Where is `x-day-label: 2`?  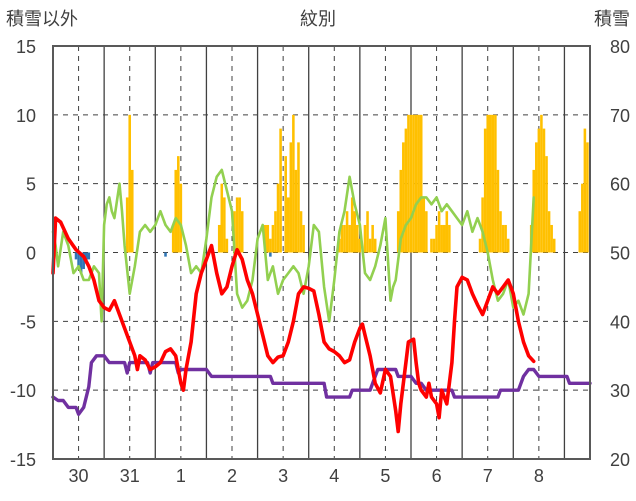
x-day-label: 2 is located at coordinates (232, 476).